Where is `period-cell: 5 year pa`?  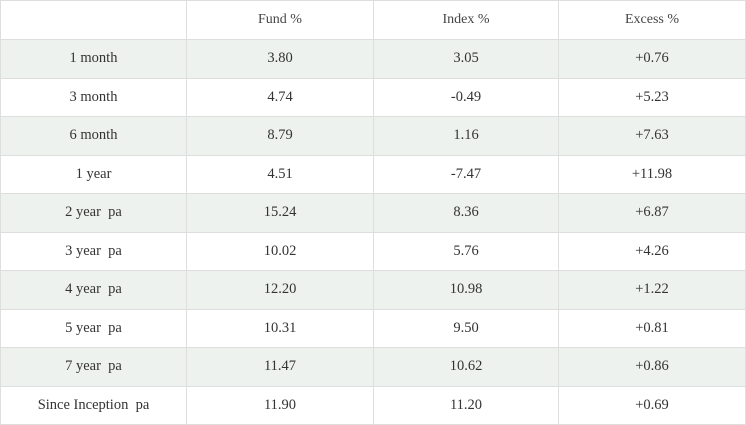
period-cell: 5 year pa is located at coordinates (93, 328).